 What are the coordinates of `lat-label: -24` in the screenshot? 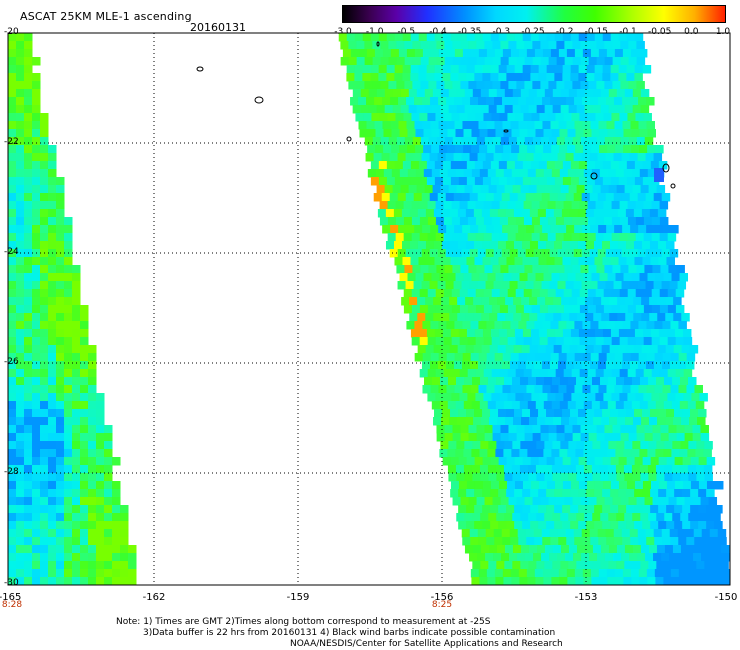 It's located at (11, 252).